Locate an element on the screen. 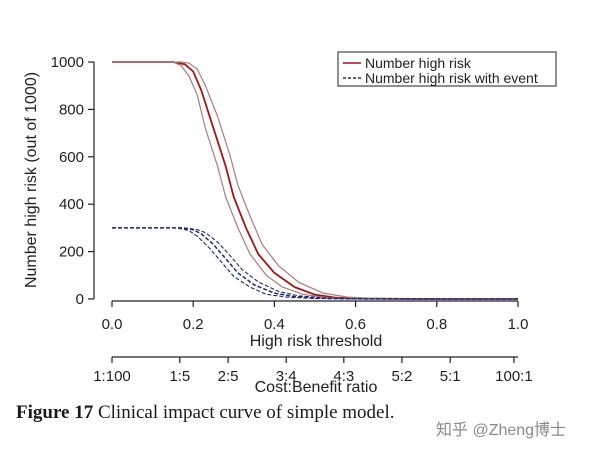 The image size is (600, 456). x-axis-label: High risk threshold is located at coordinates (316, 341).